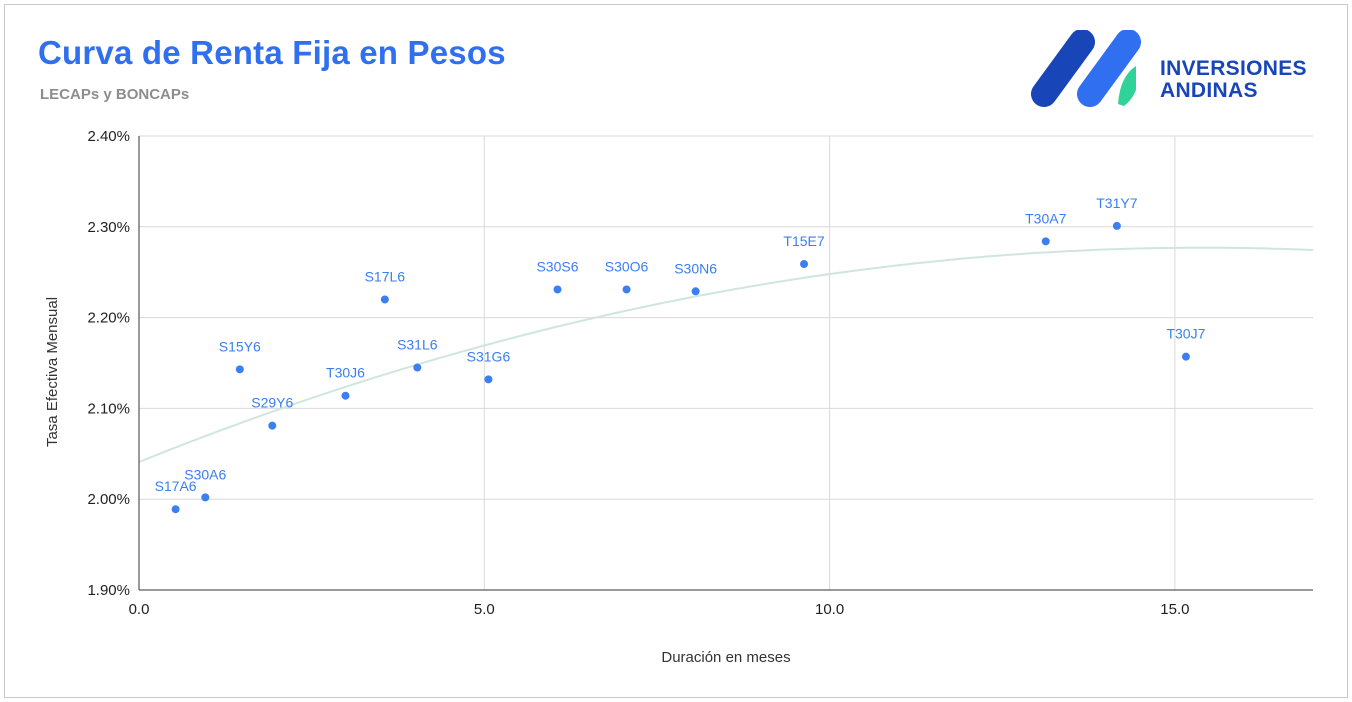 The image size is (1352, 702). I want to click on y-tick-label: 2.00%, so click(108, 499).